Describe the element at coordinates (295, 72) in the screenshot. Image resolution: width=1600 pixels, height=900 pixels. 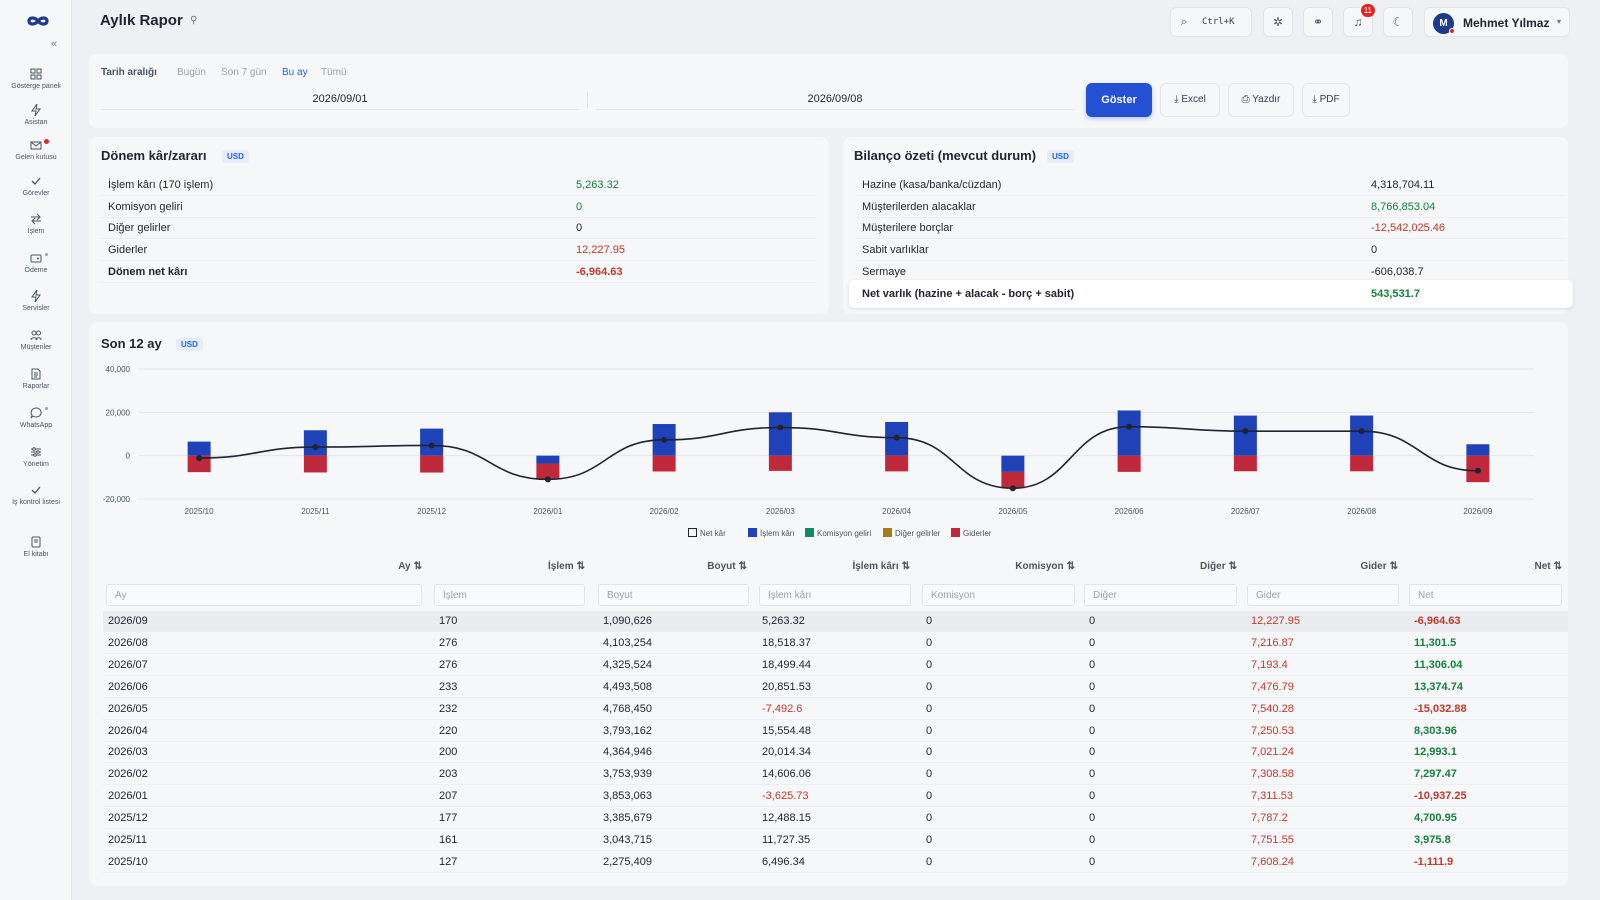
I see `range-option-this-month: Bu ay` at that location.